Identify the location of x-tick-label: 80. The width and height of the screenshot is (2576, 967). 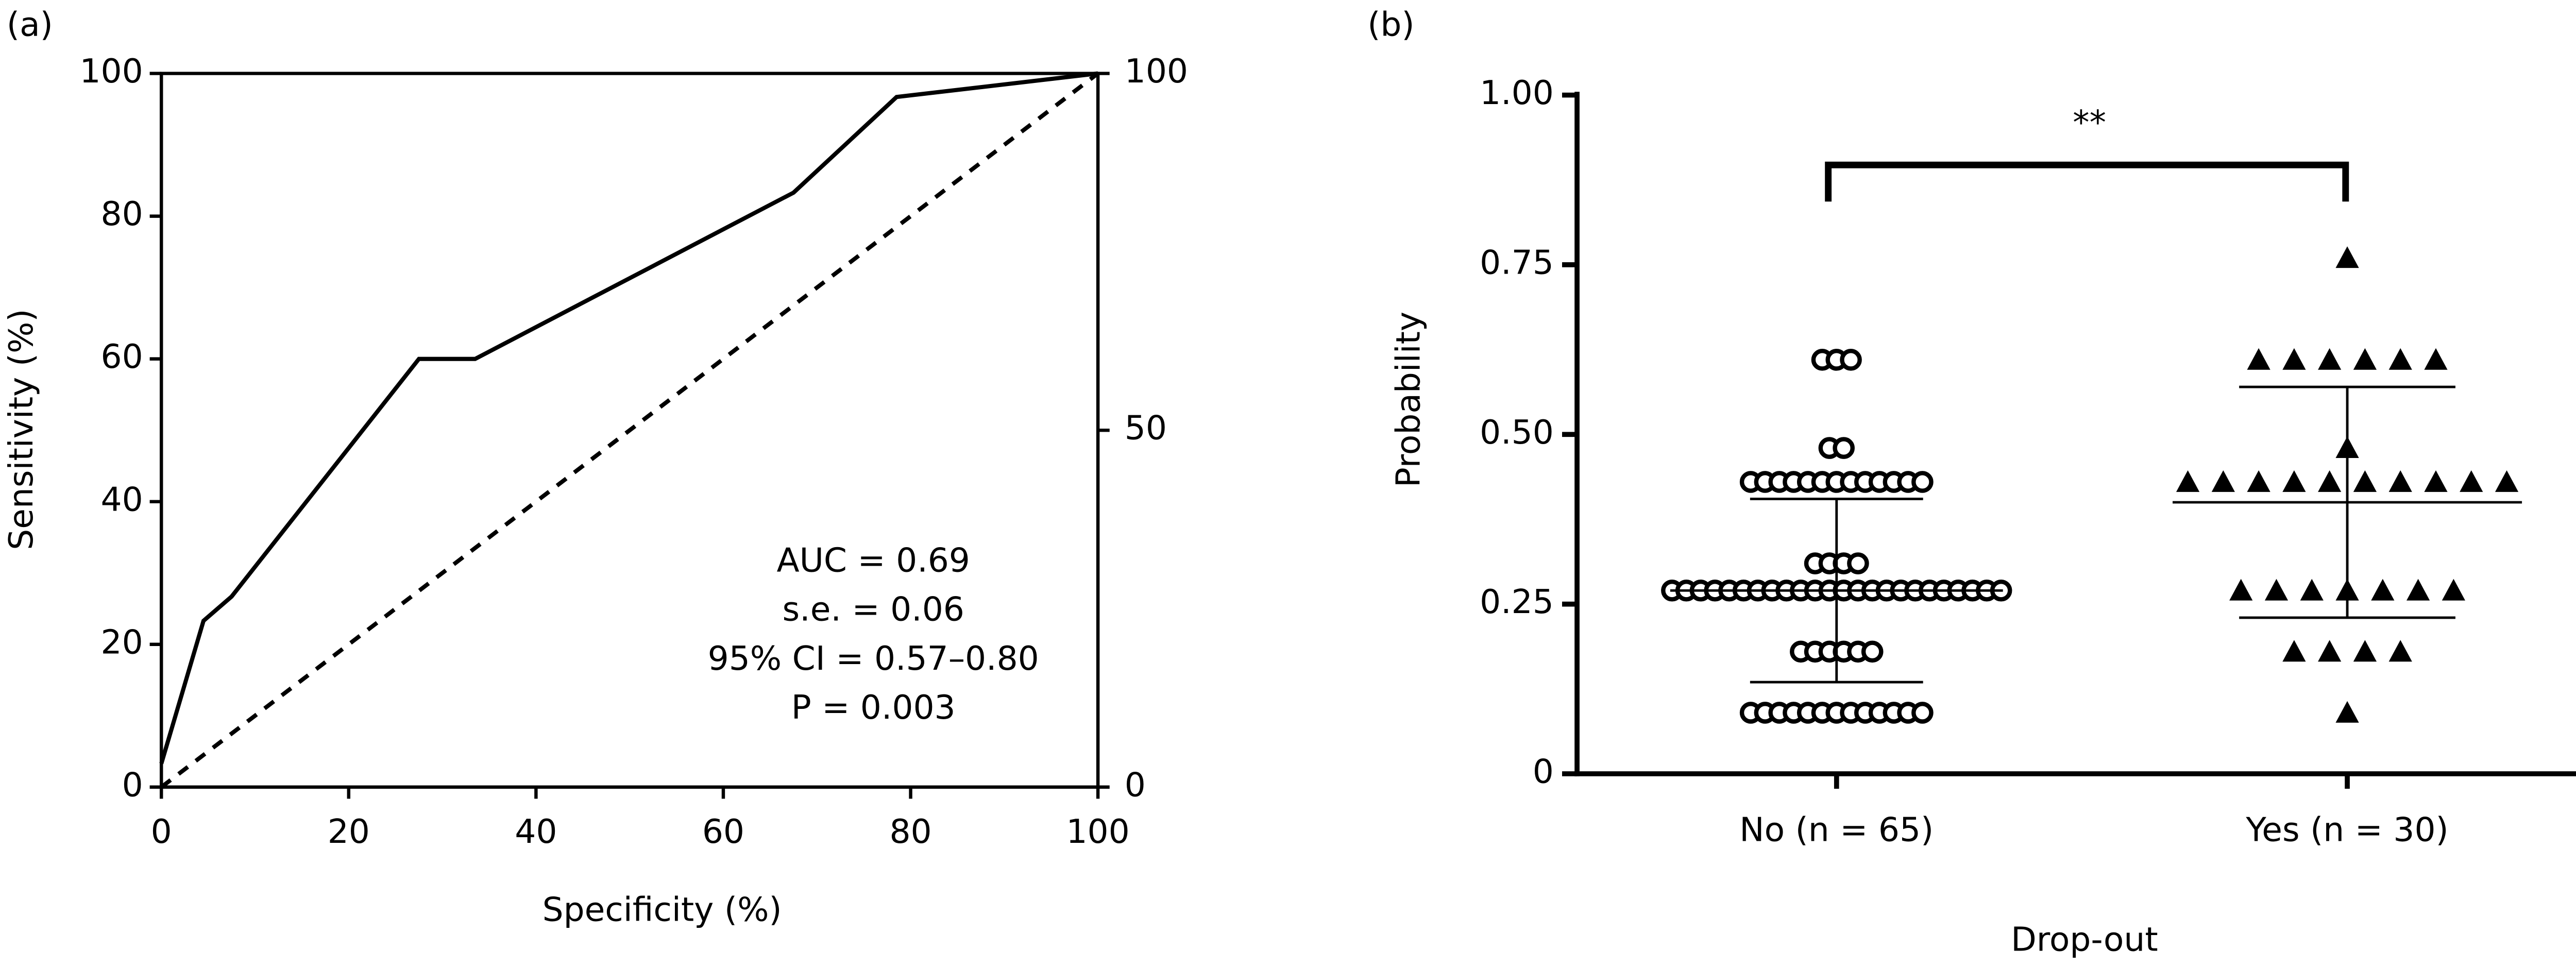
(910, 831).